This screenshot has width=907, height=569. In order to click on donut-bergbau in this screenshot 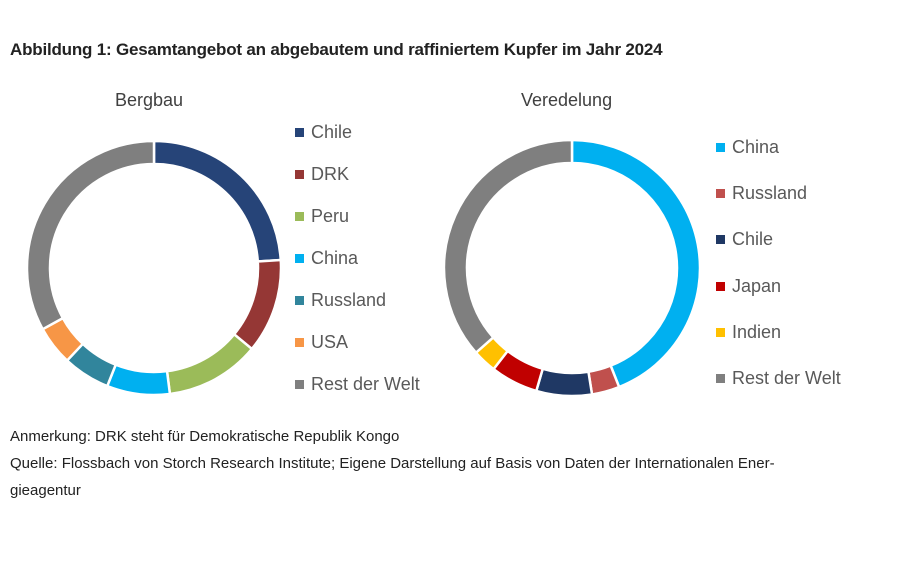, I will do `click(154, 268)`.